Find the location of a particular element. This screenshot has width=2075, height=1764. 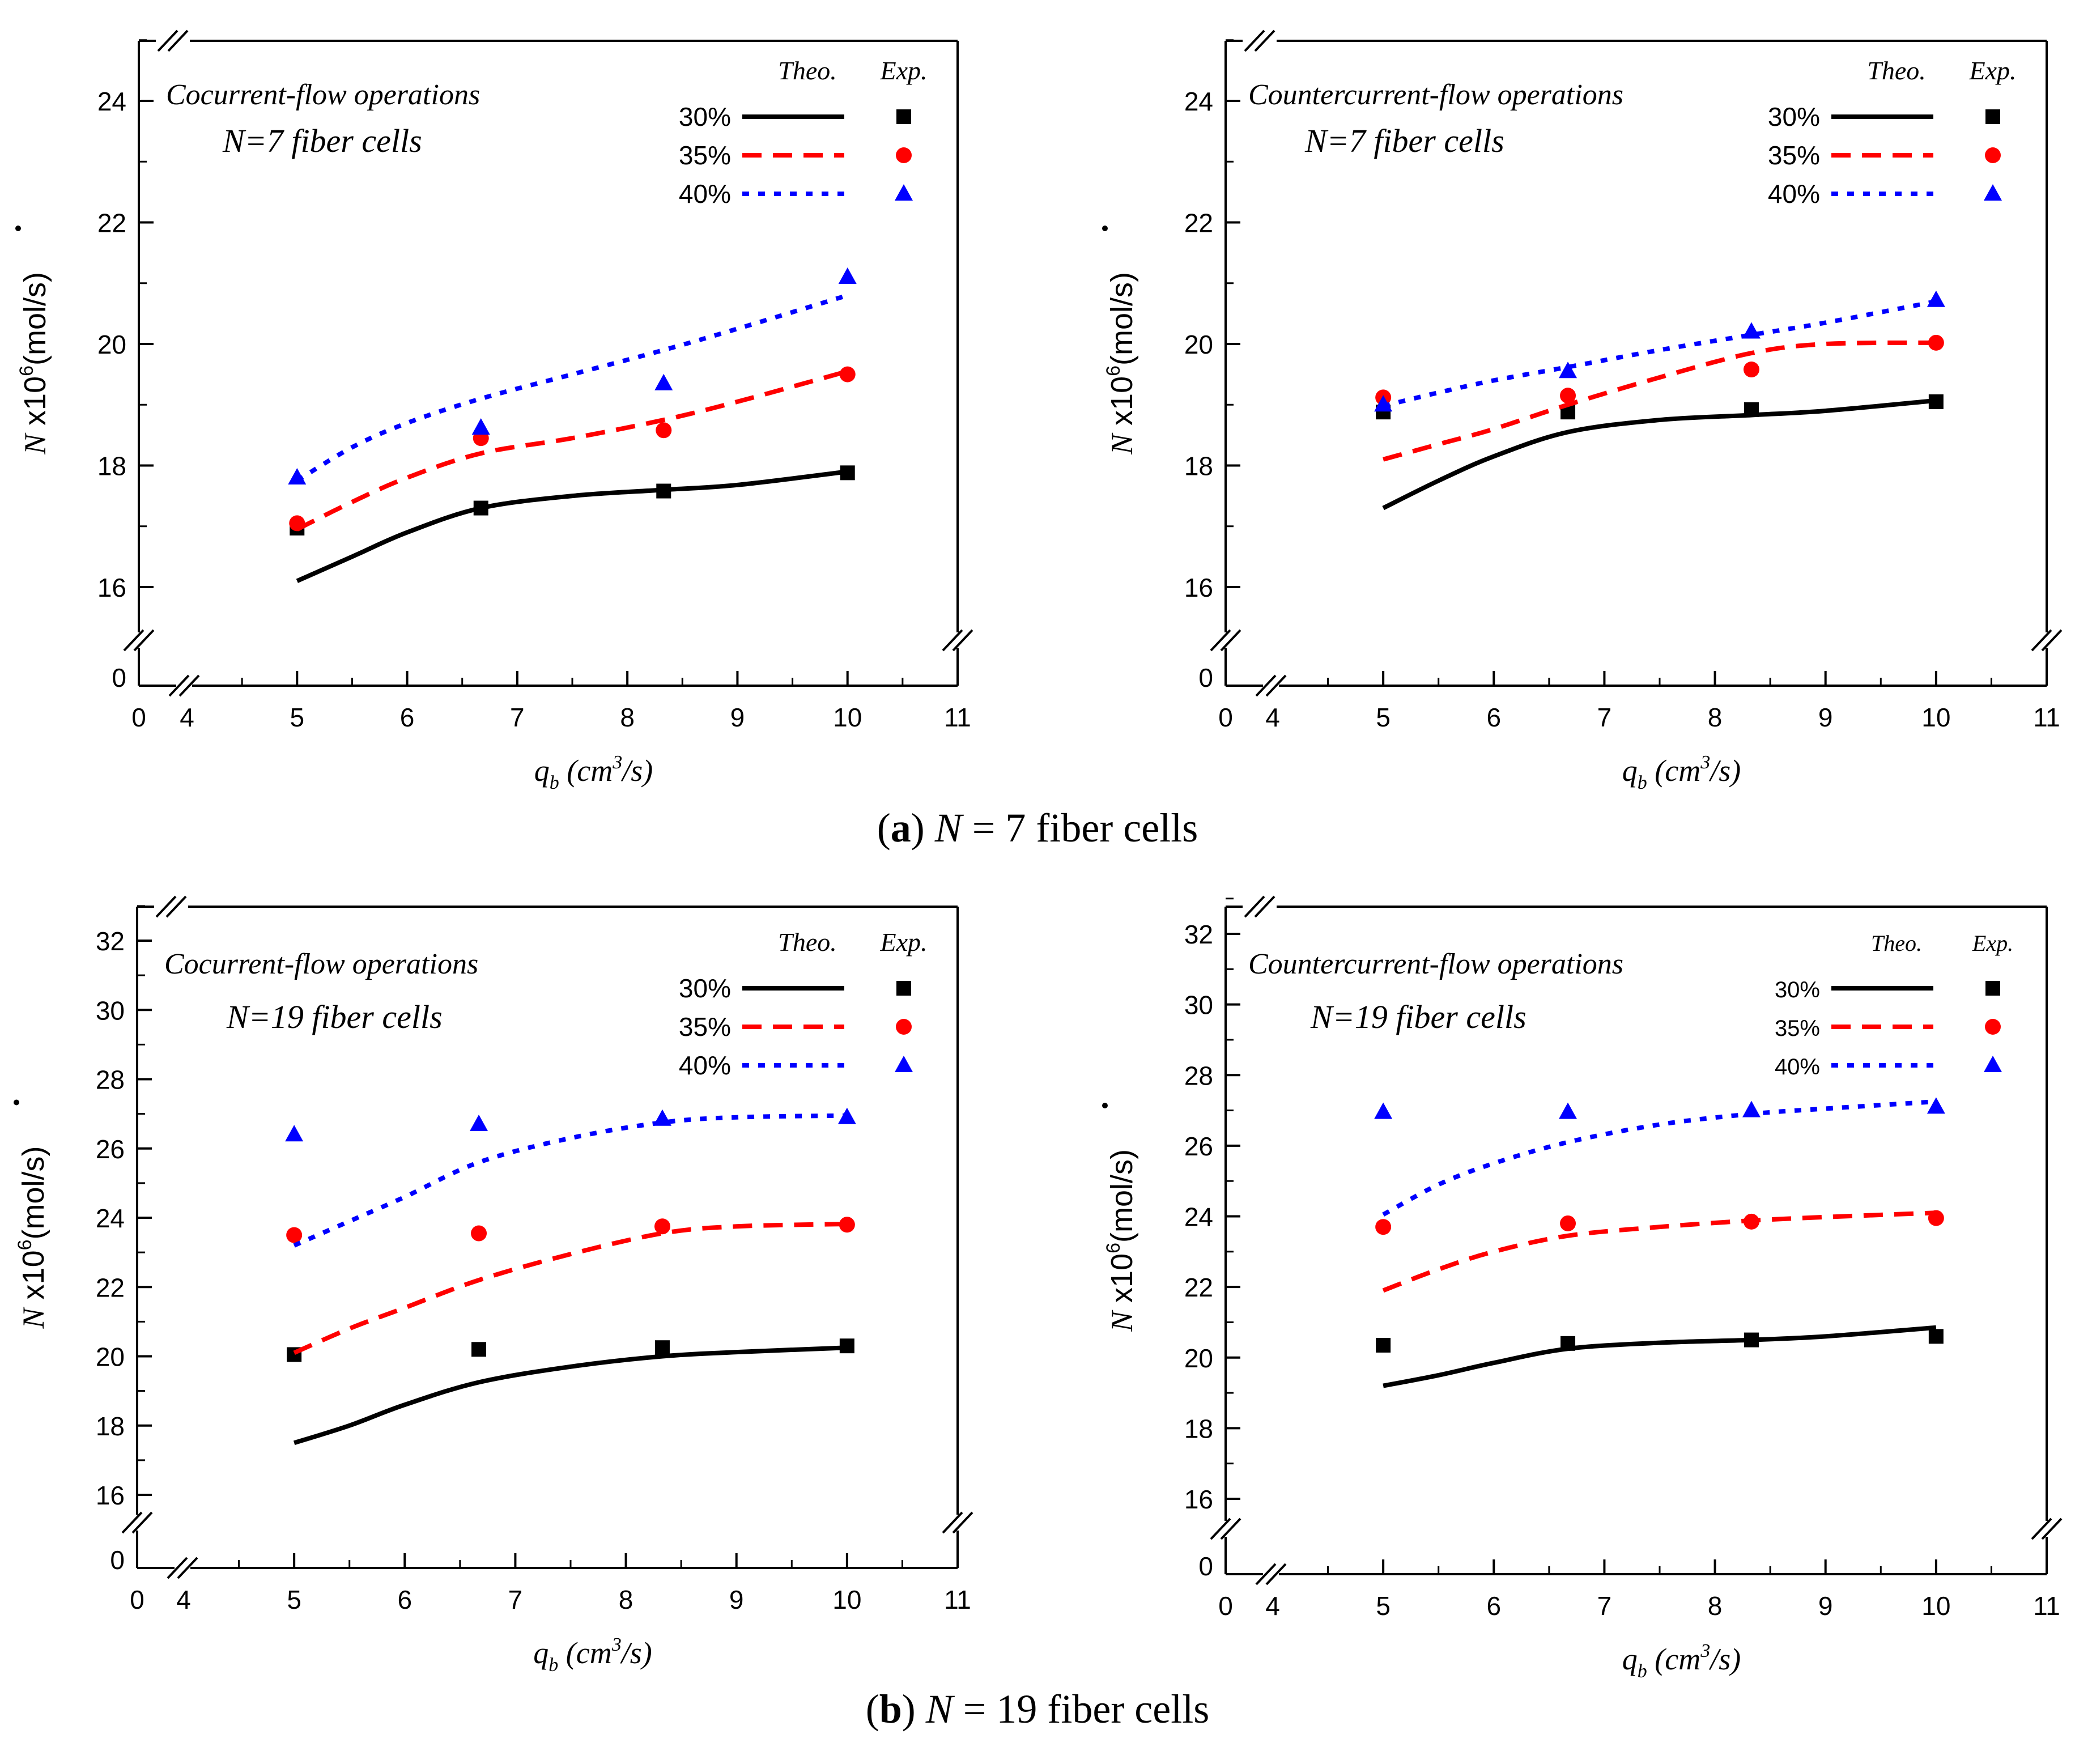

axis-break-bottom-b is located at coordinates (1276, 1574).